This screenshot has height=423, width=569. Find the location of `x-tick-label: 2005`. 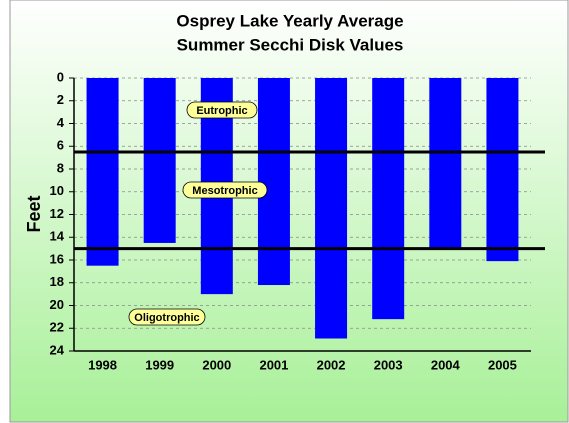

x-tick-label: 2005 is located at coordinates (502, 364).